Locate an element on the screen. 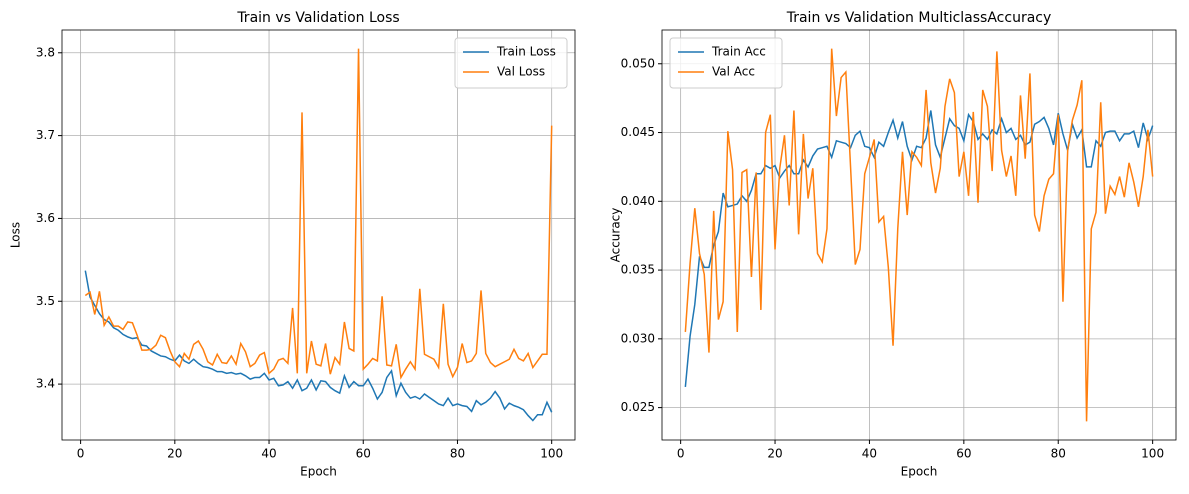 This screenshot has width=1189, height=494. y-tick-label: 0.040 is located at coordinates (638, 201).